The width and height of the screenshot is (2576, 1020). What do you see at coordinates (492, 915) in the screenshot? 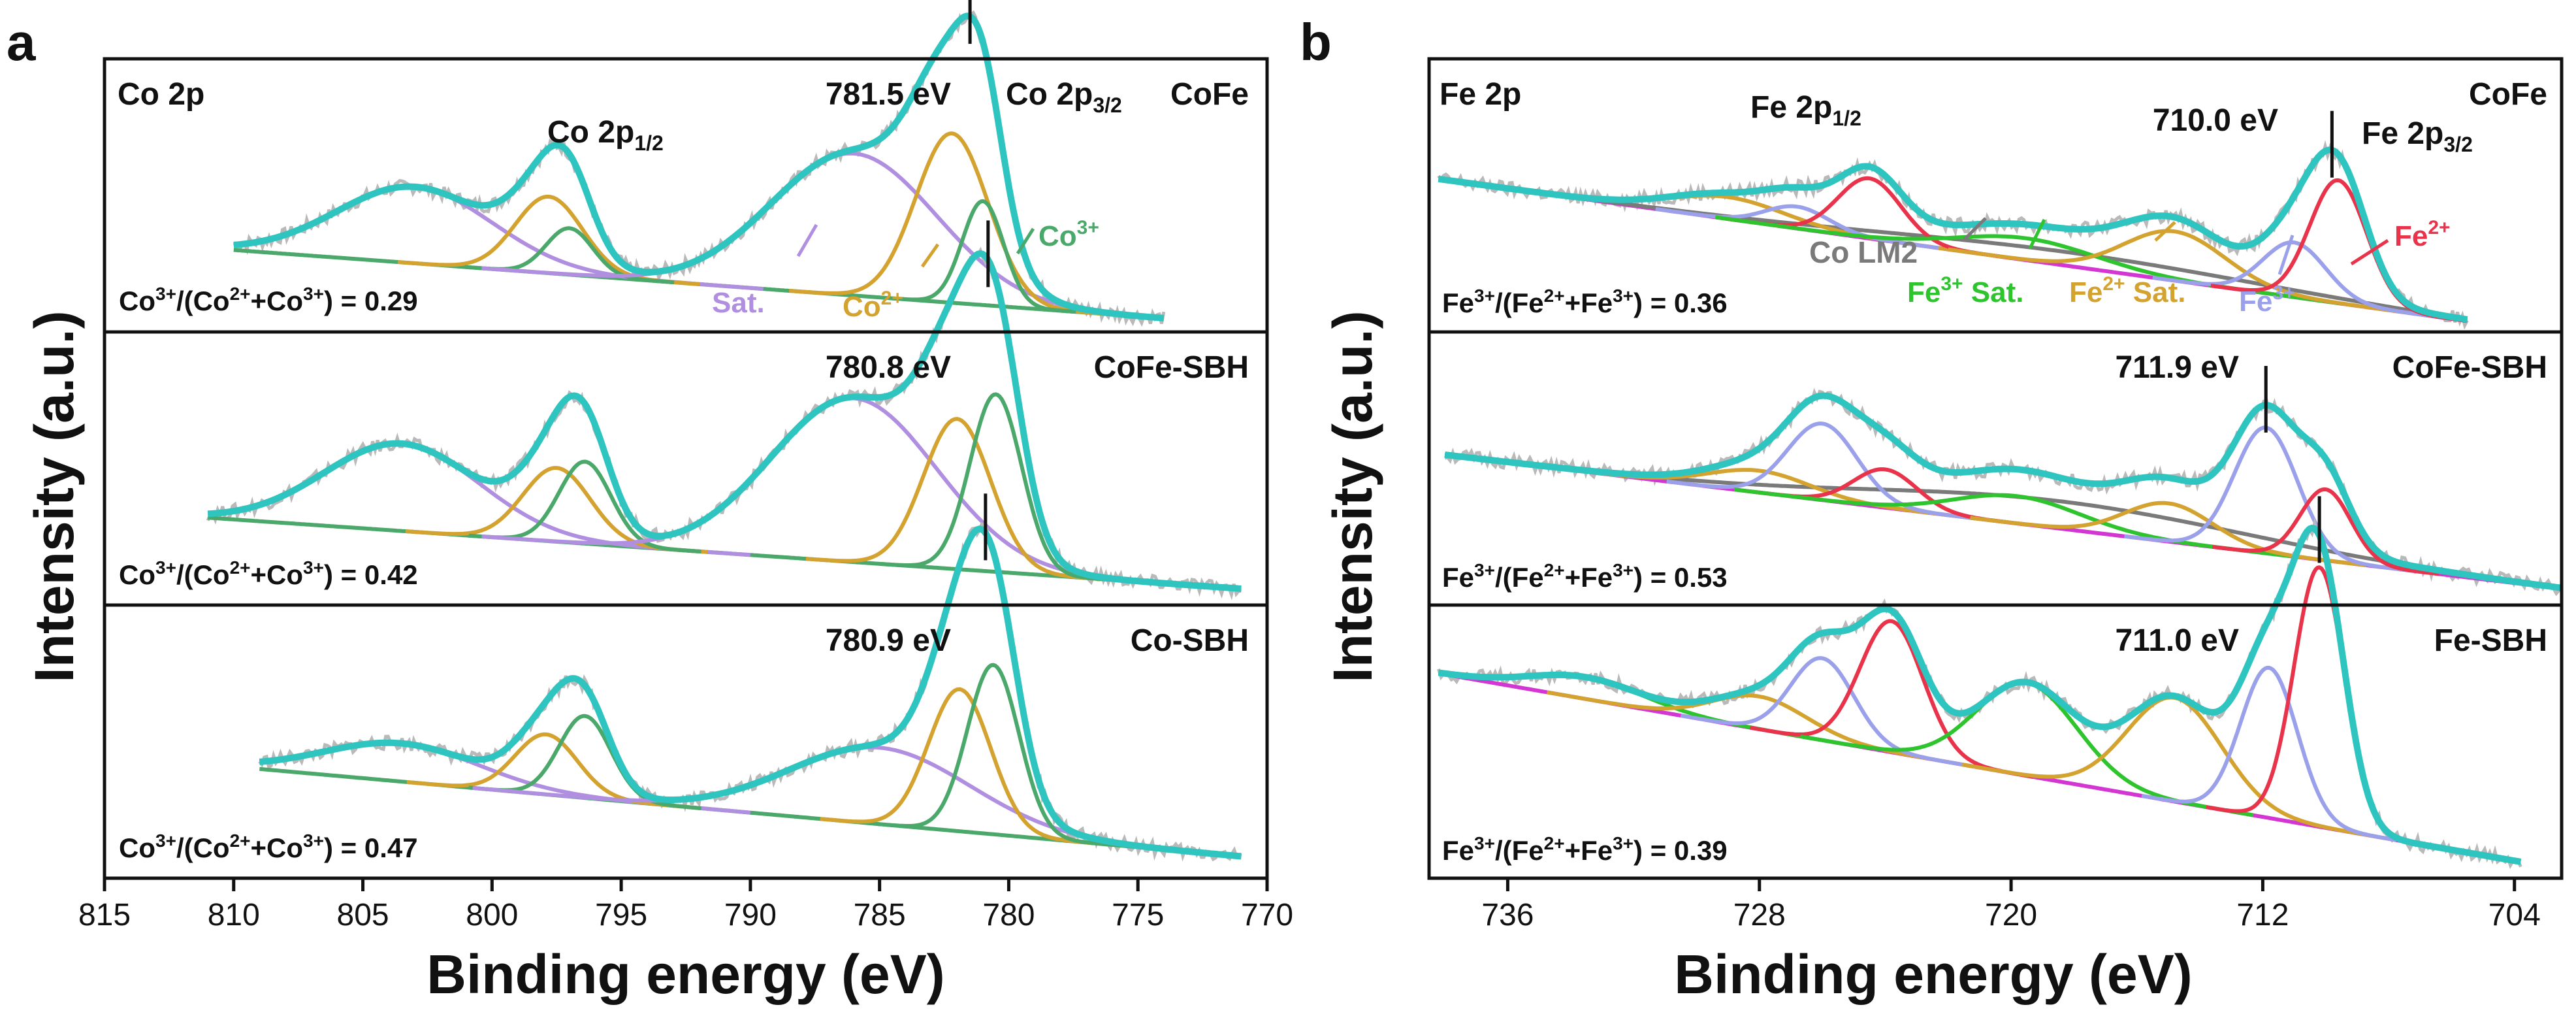
I see `a-x-tick-label-3: 800` at bounding box center [492, 915].